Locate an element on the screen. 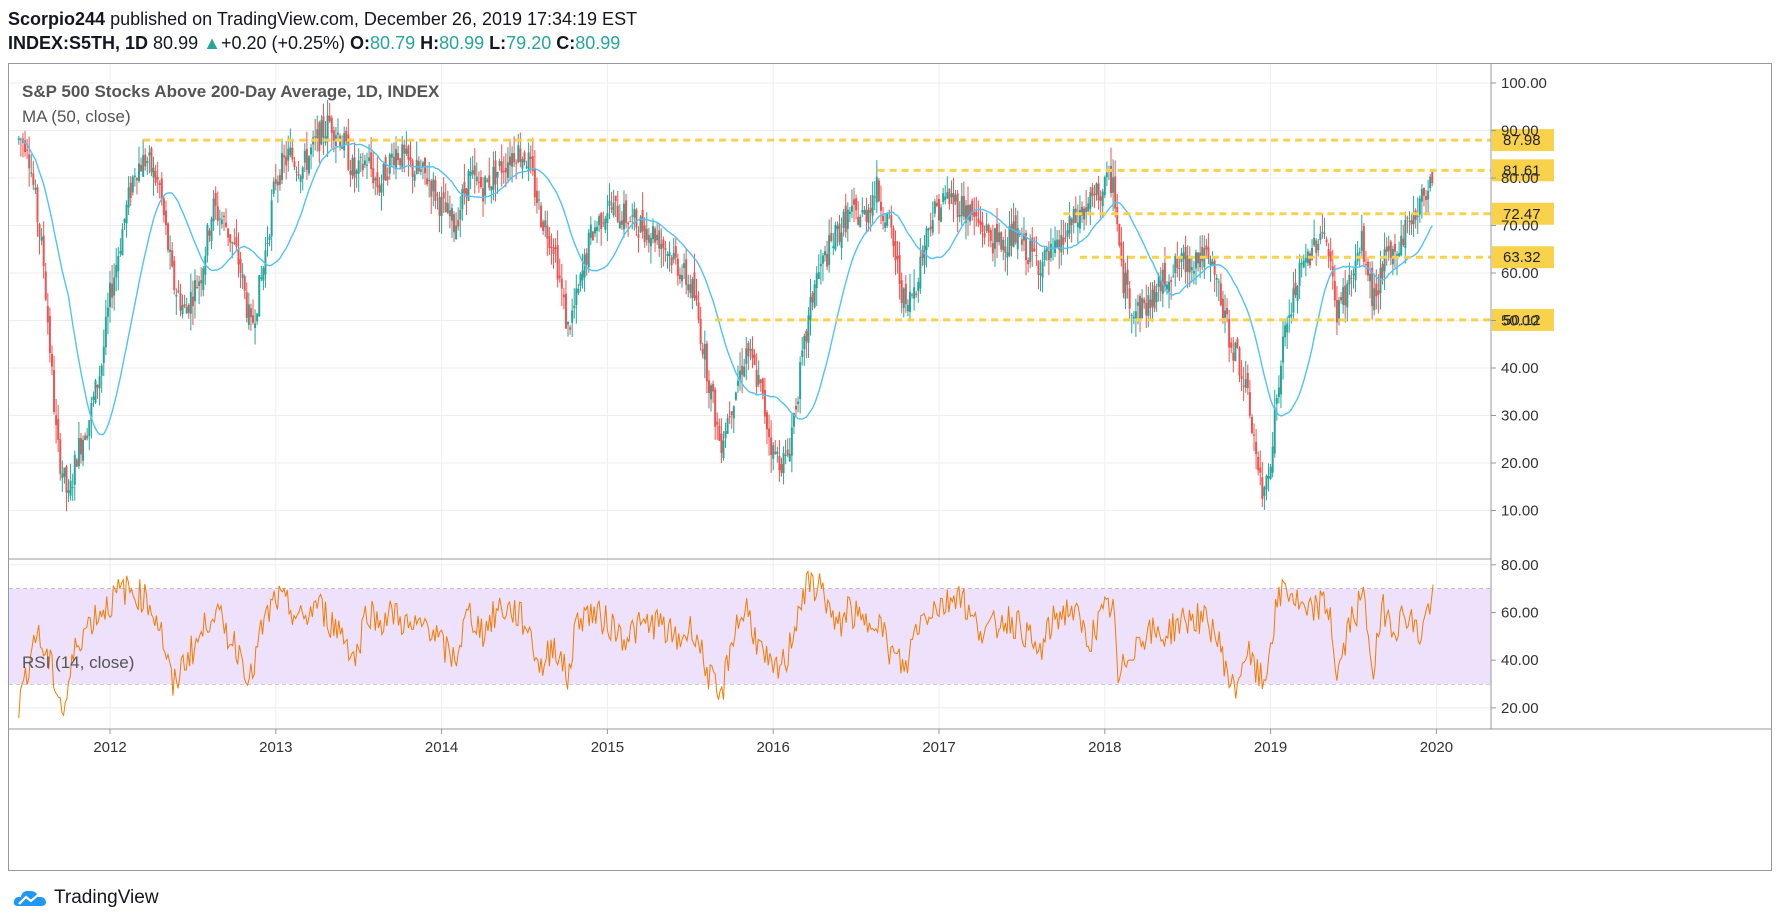  level-price-label: 81.61 is located at coordinates (1522, 170).